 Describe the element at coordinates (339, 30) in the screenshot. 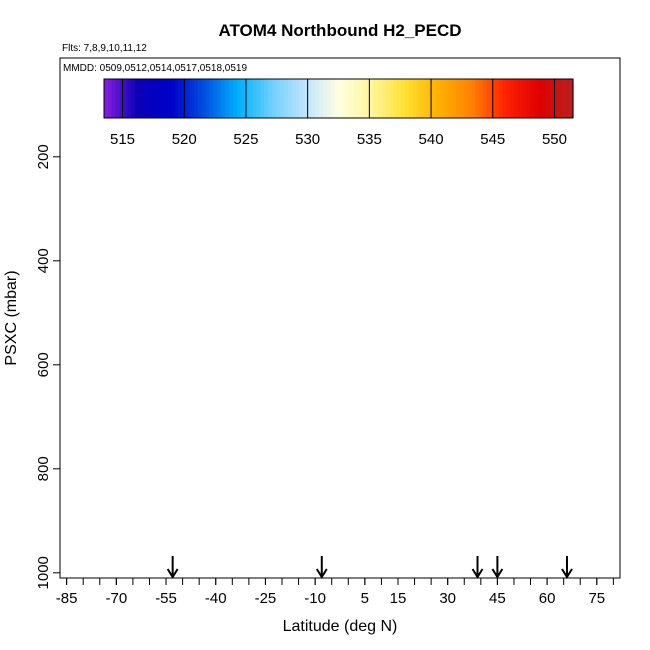

I see `chart-title: ATOM4 Northbound H2_PECD` at that location.